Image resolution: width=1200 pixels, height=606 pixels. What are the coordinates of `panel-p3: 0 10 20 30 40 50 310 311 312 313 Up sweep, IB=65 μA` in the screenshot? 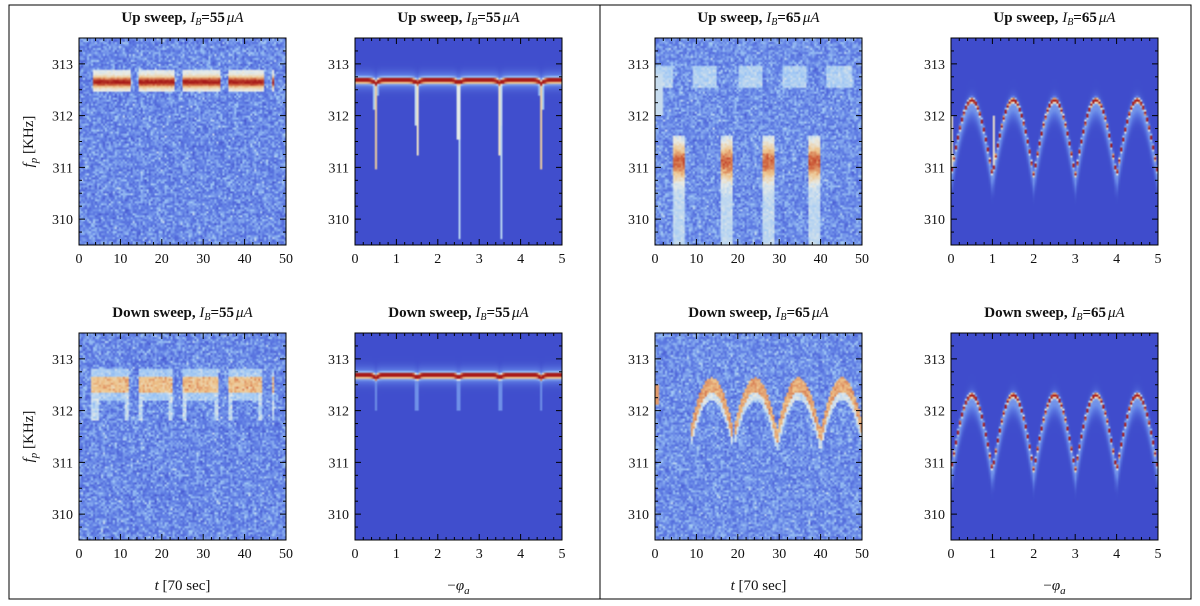 It's located at (748, 138).